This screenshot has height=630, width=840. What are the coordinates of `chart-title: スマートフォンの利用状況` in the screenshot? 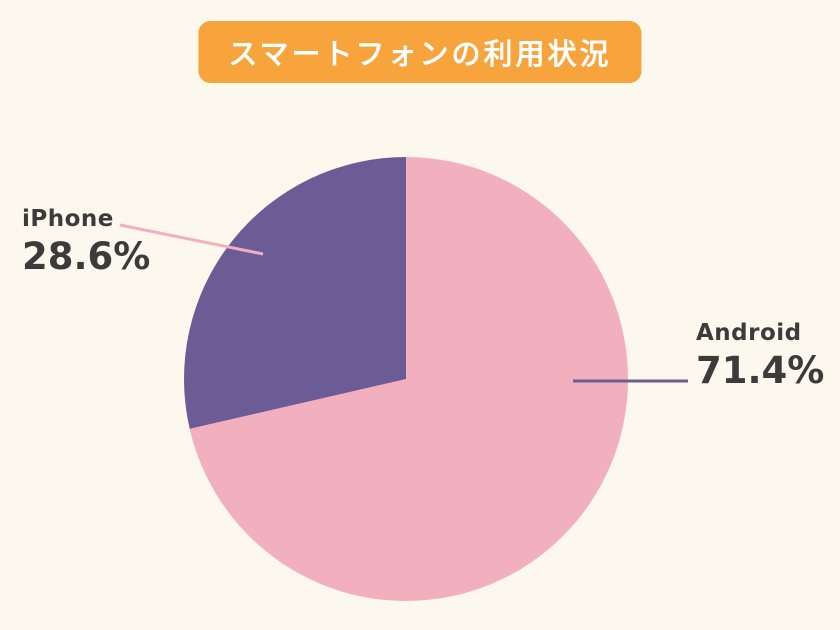 It's located at (420, 54).